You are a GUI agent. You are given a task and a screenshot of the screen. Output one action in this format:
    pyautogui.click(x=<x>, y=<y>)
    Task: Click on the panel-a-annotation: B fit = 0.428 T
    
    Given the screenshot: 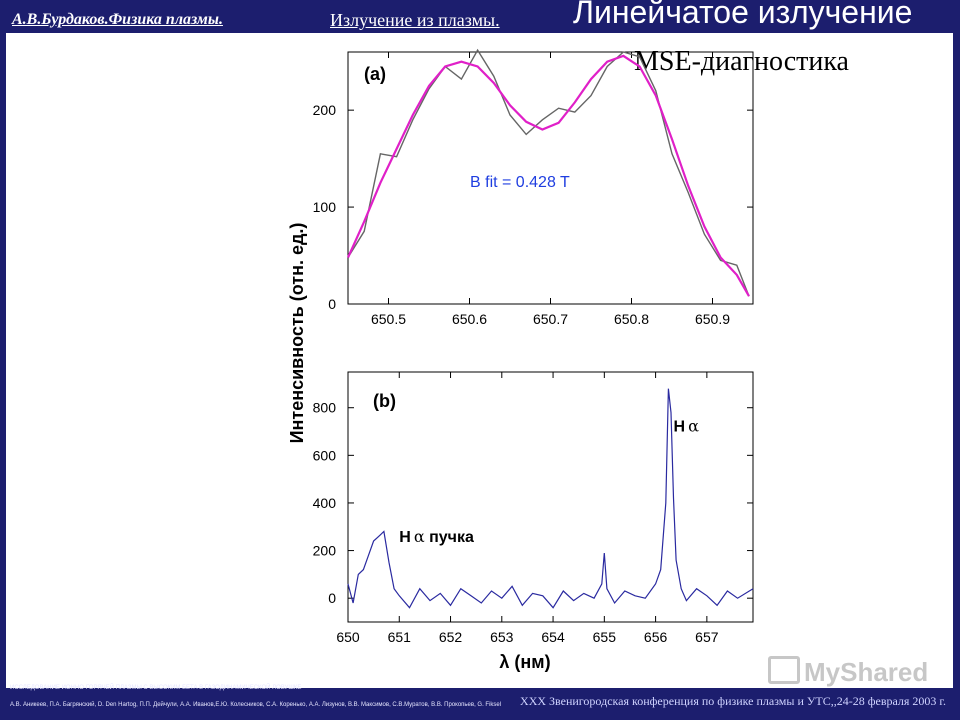 What is the action you would take?
    pyautogui.click(x=520, y=182)
    